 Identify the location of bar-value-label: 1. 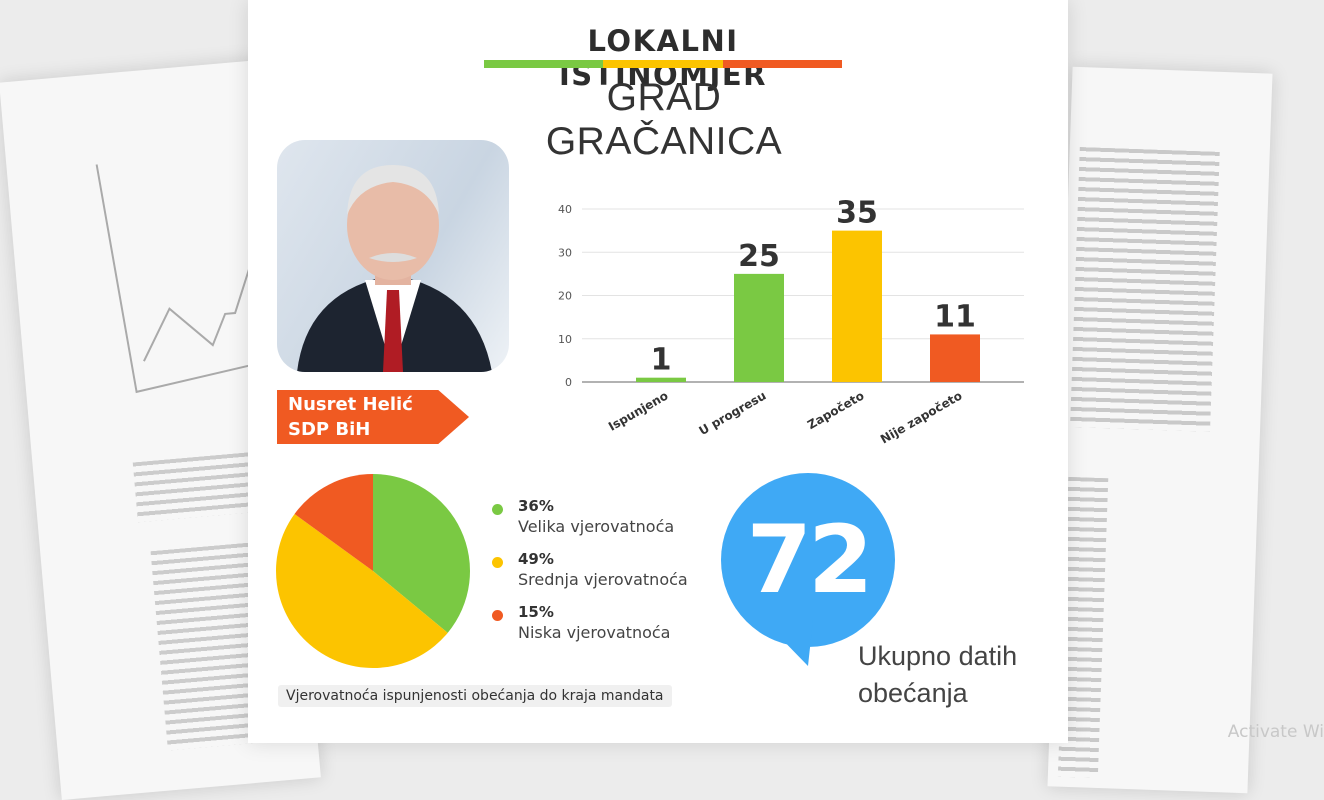
(661, 360).